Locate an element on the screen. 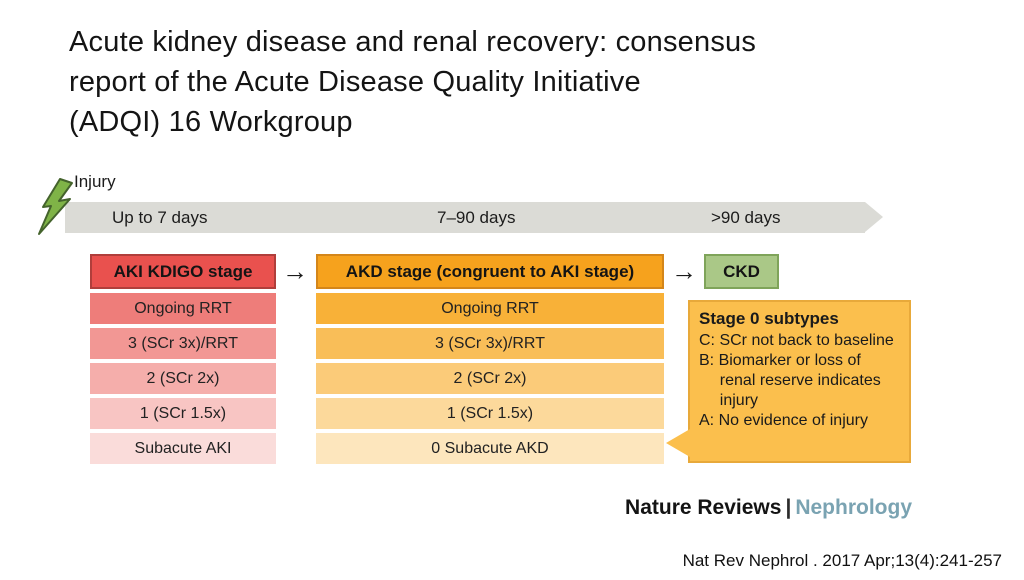 This screenshot has height=580, width=1024. timeline-arrow-bar: Up to 7 days 7–90 days >90 days is located at coordinates (474, 217).